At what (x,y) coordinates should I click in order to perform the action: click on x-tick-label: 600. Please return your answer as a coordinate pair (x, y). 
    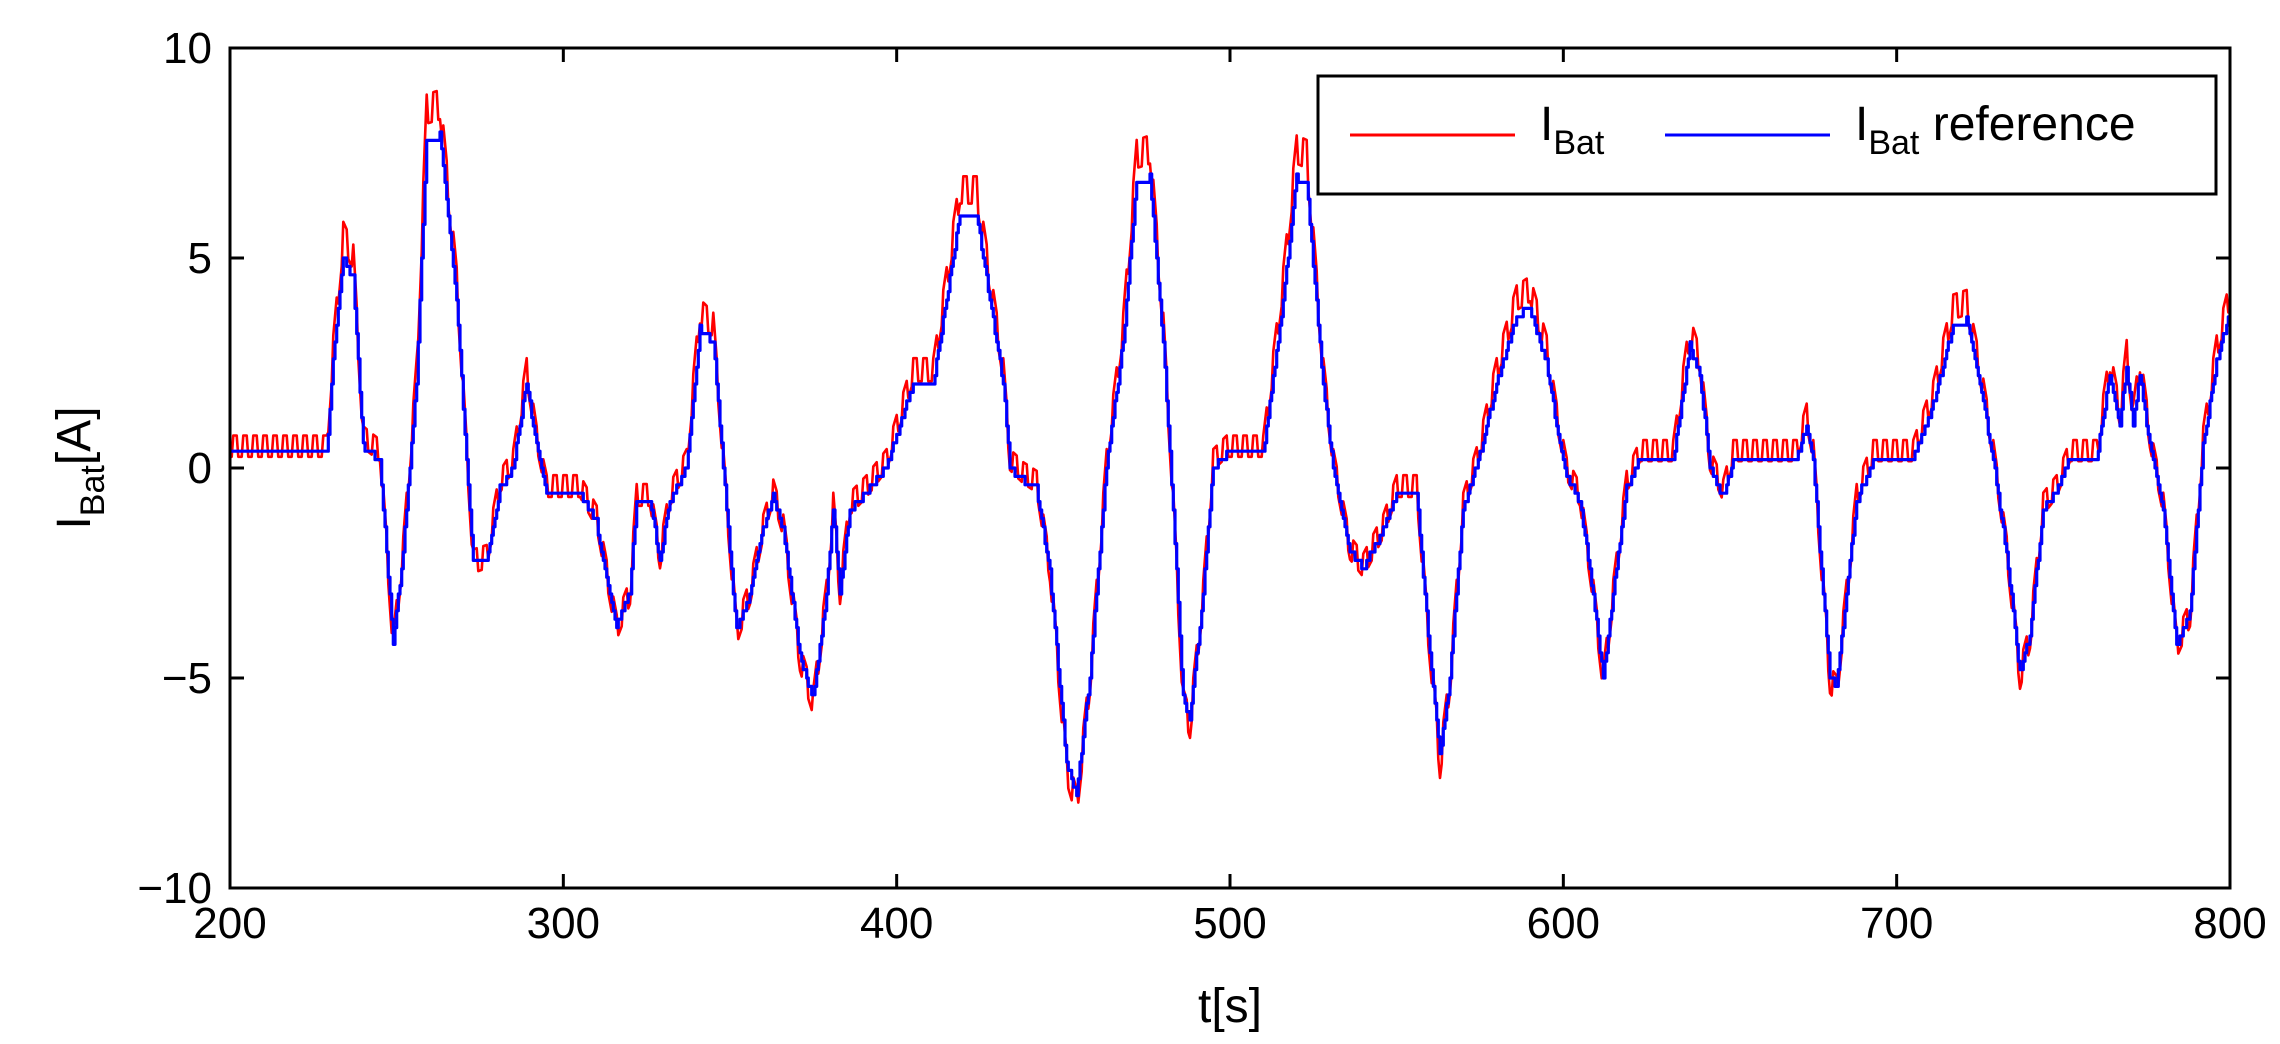
    Looking at the image, I should click on (1563, 923).